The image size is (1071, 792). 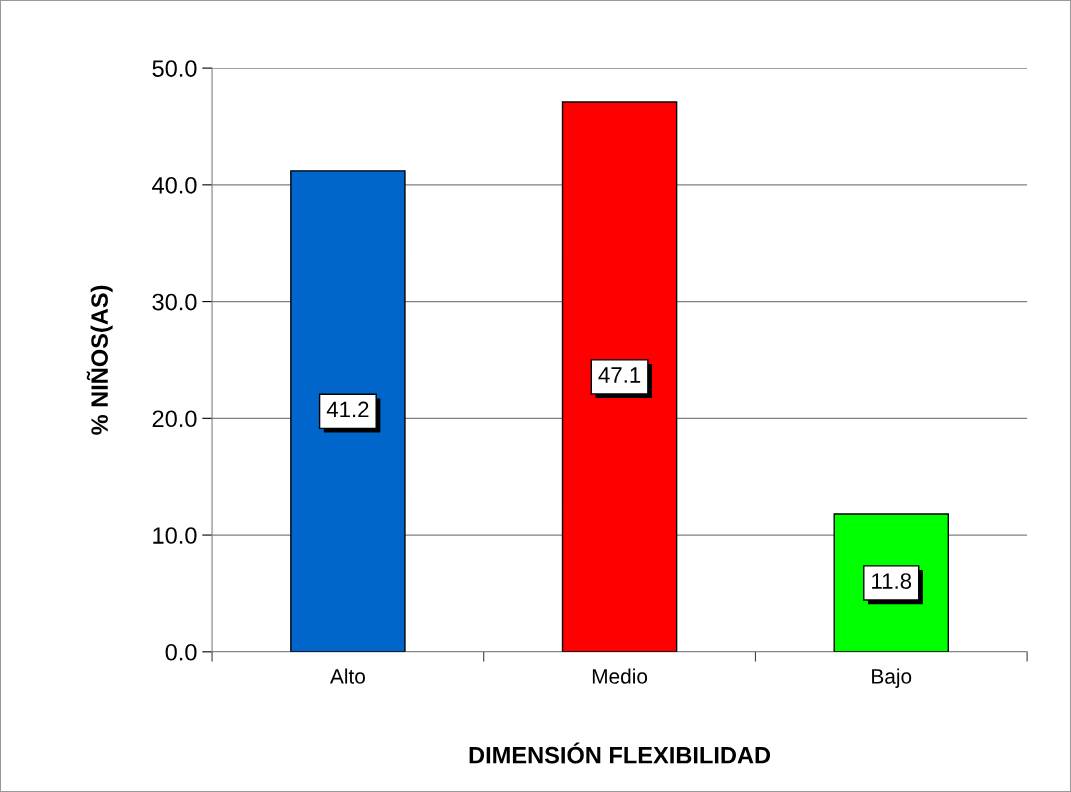 I want to click on y-tick-label: 40.0, so click(x=174, y=185).